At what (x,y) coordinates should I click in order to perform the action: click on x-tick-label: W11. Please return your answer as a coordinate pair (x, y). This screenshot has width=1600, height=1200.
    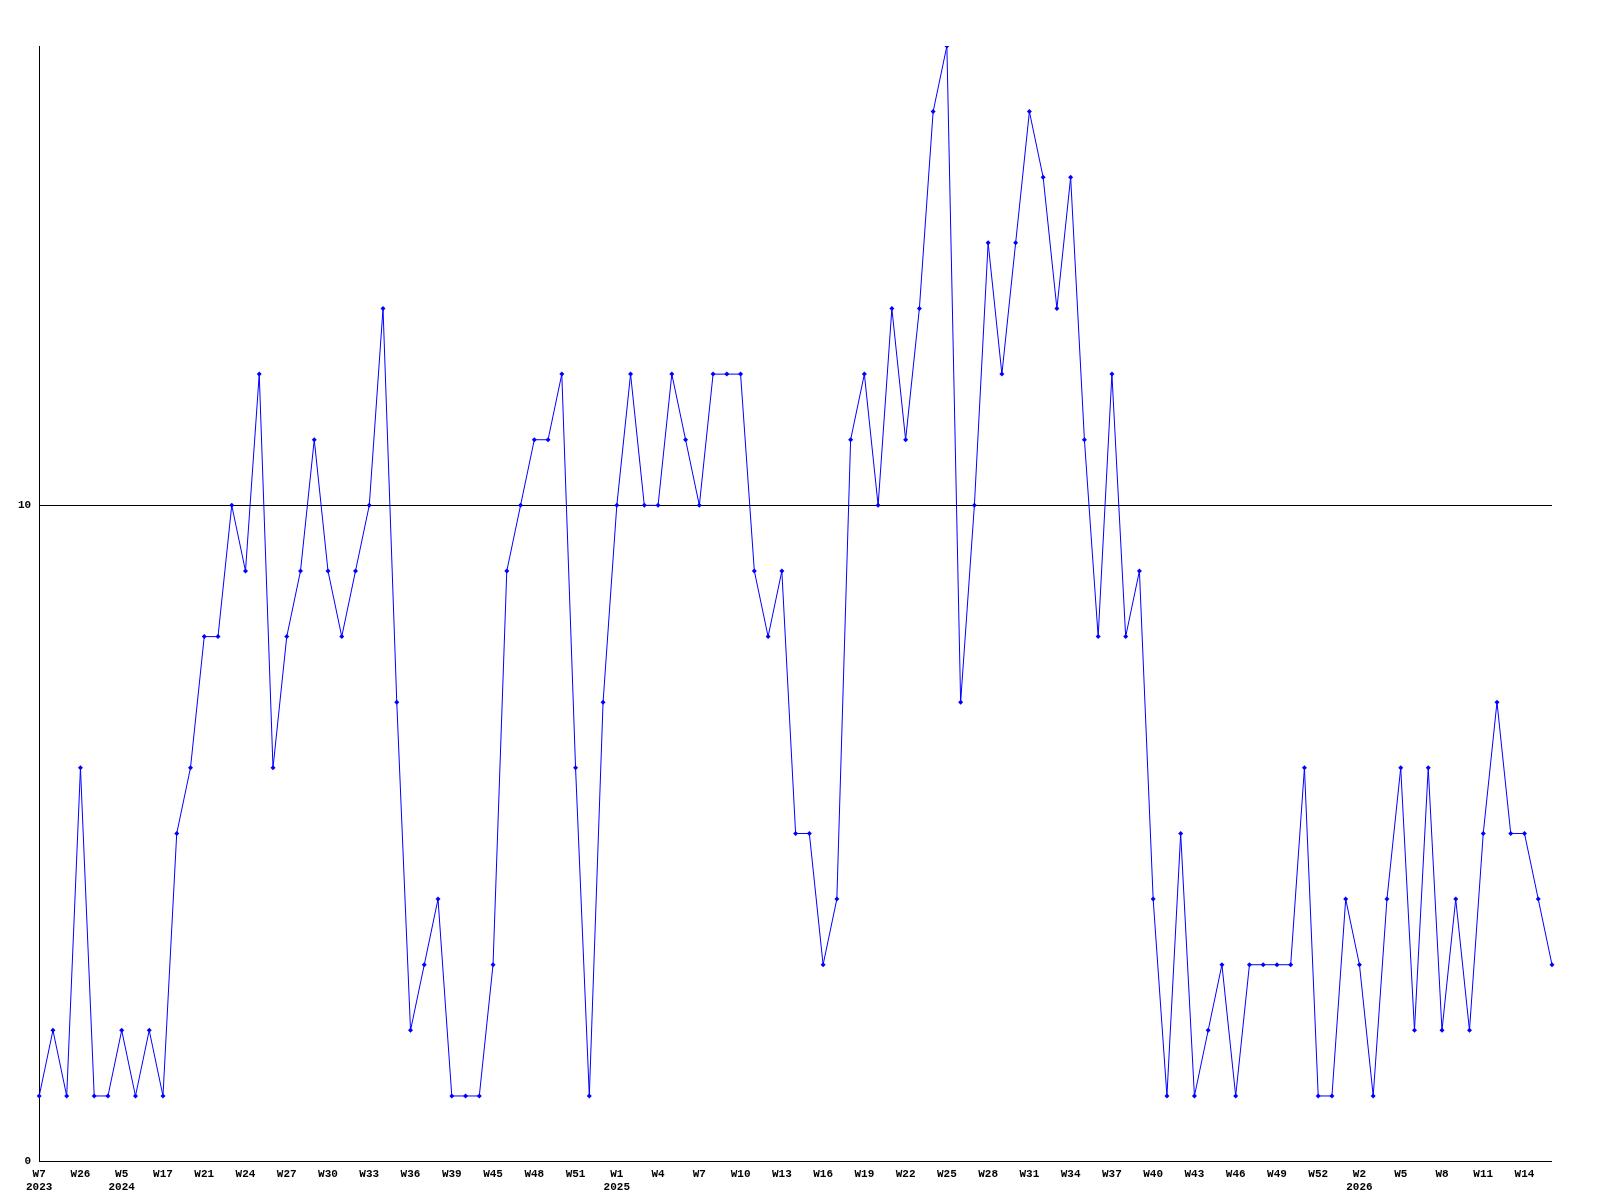
    Looking at the image, I should click on (1483, 1173).